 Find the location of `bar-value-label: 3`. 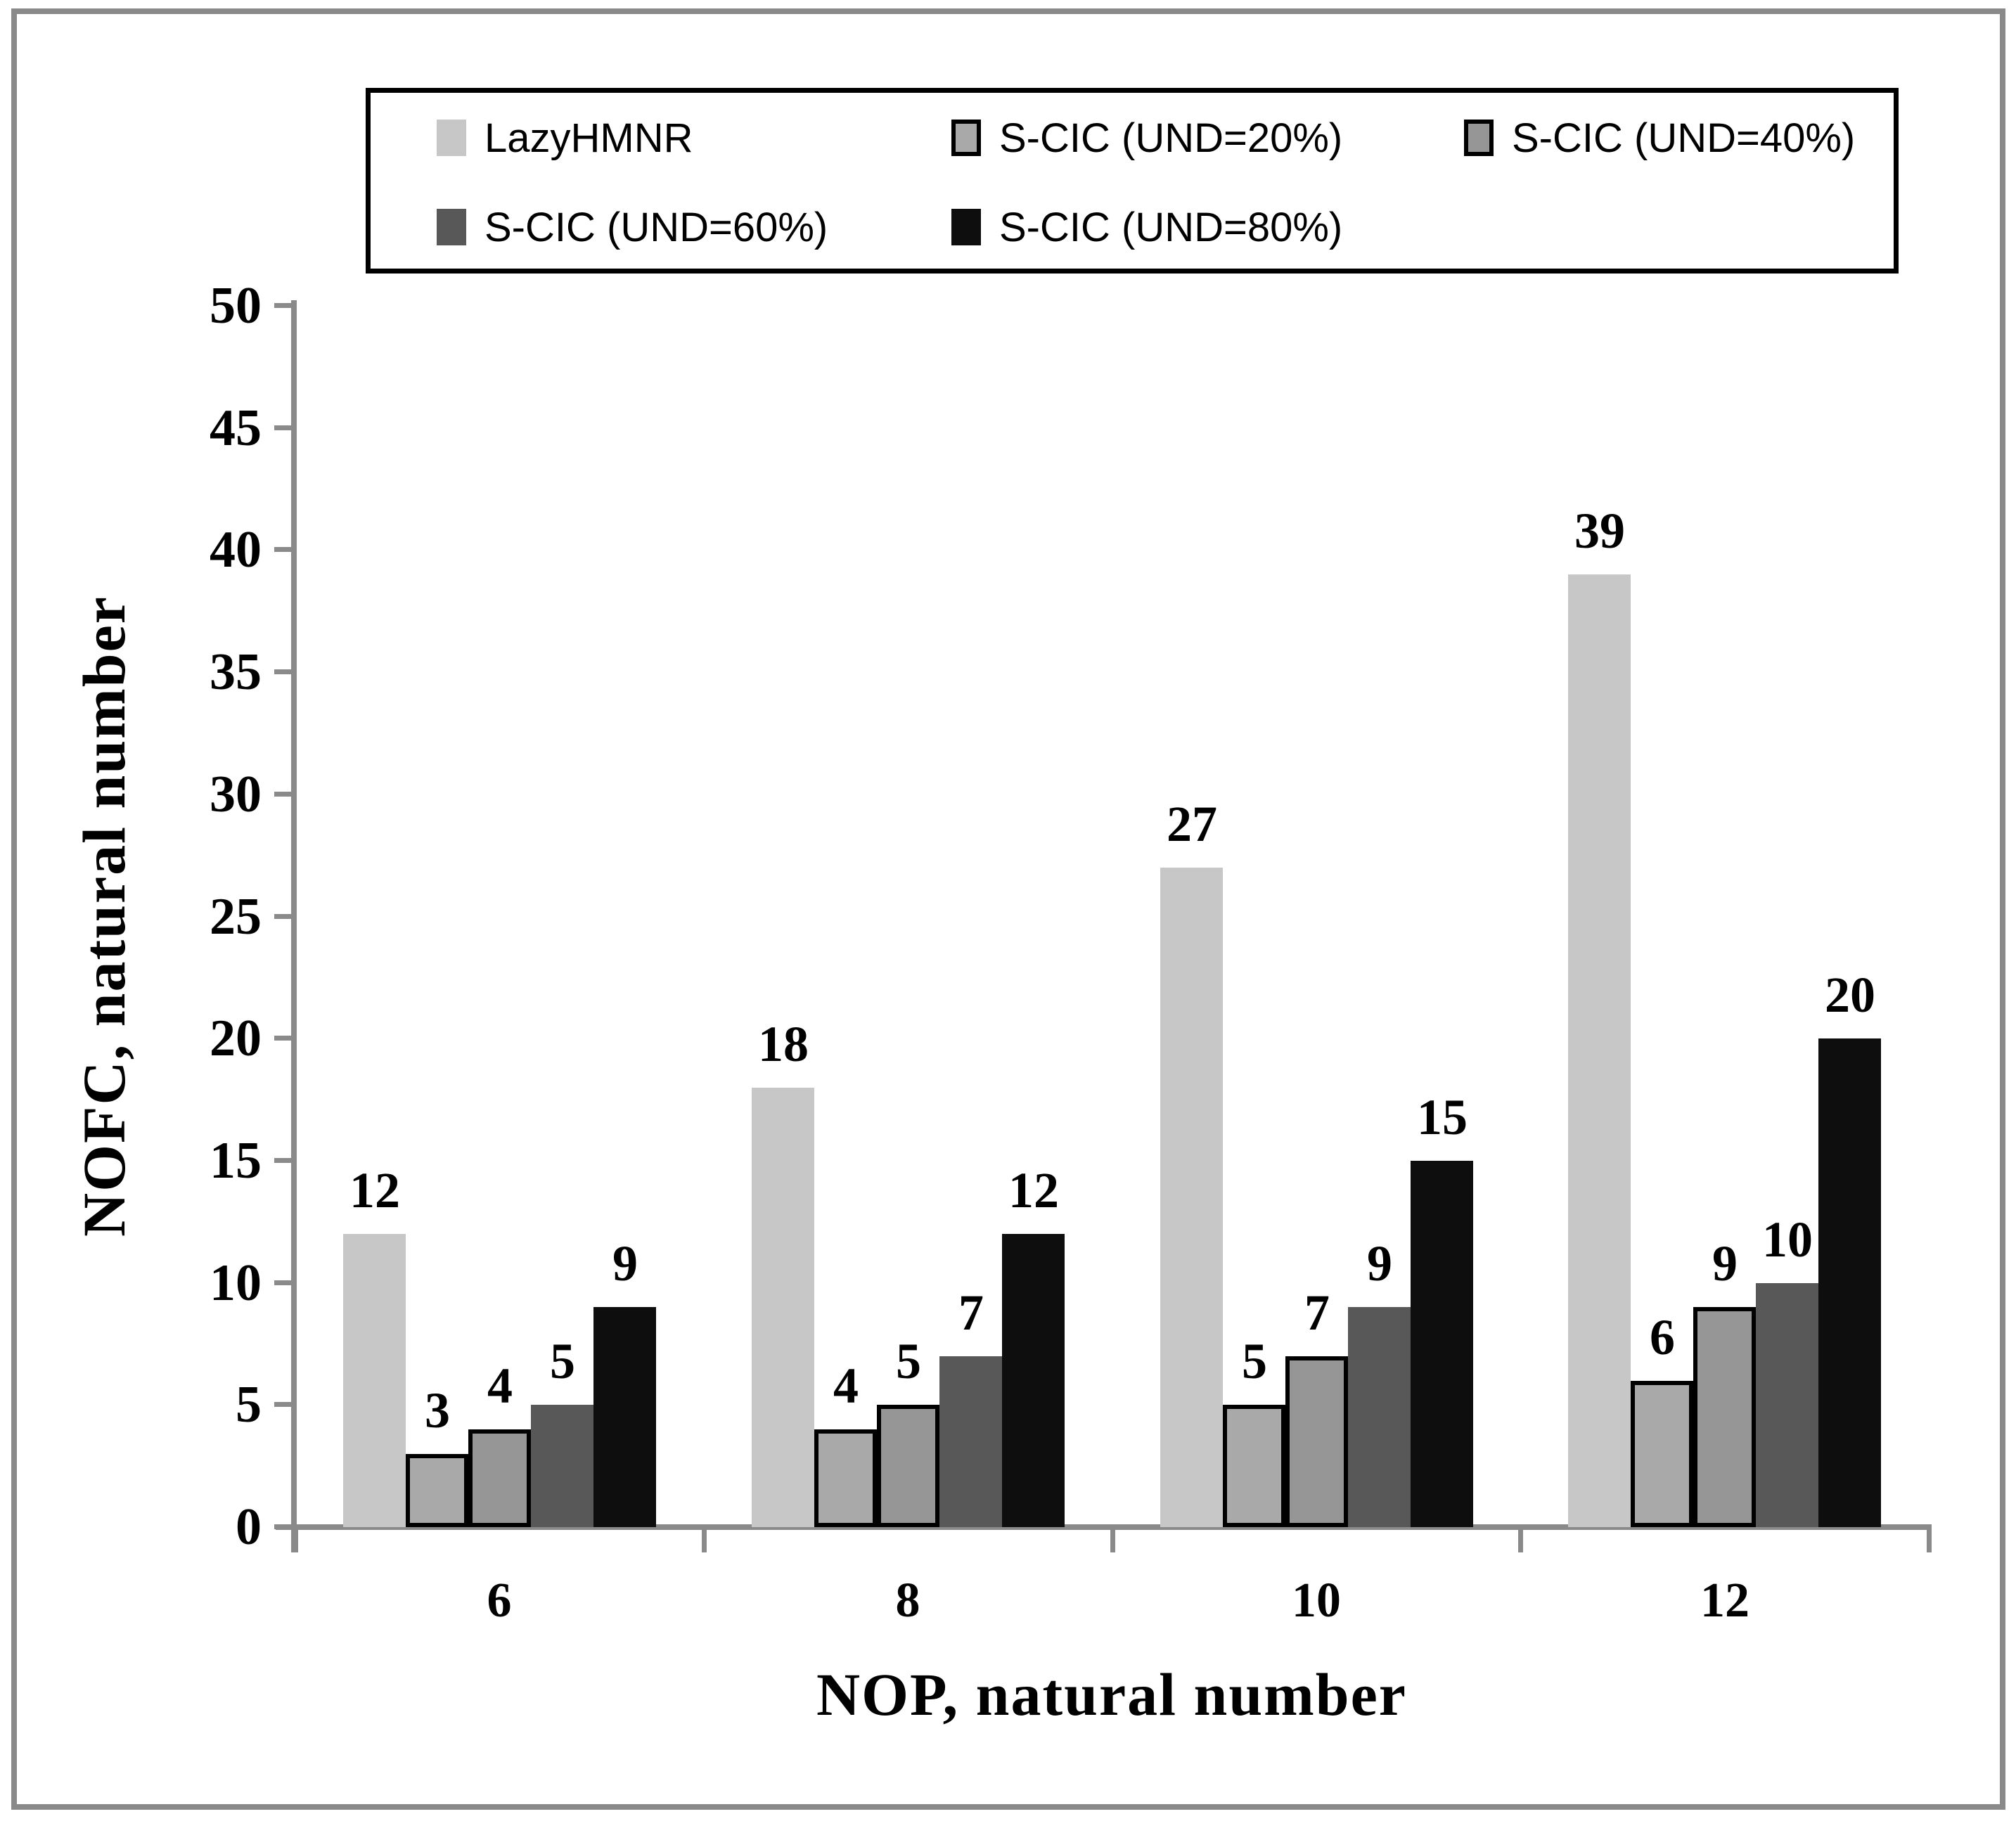

bar-value-label: 3 is located at coordinates (437, 1410).